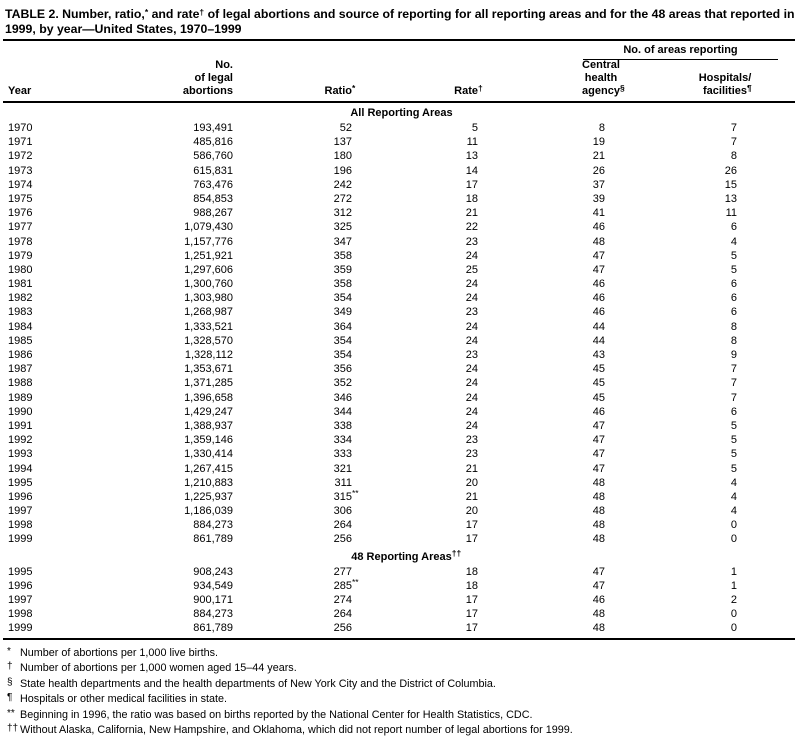 This screenshot has width=803, height=736. What do you see at coordinates (342, 539) in the screenshot?
I see `cell-ratio: 256` at bounding box center [342, 539].